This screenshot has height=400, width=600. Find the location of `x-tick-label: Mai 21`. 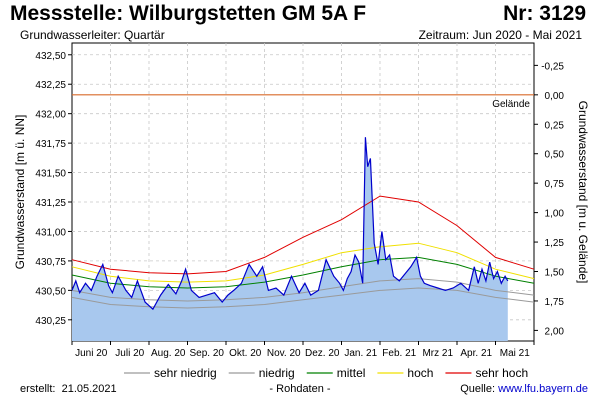

x-tick-label: Mai 21 is located at coordinates (515, 353).